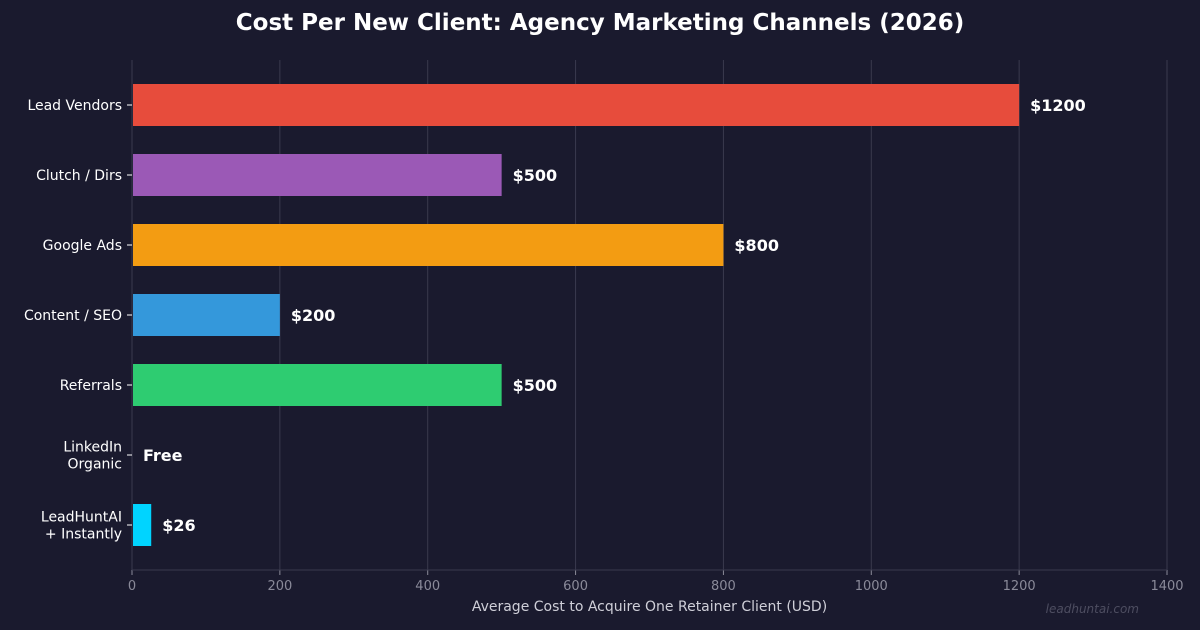 The image size is (1200, 630). Describe the element at coordinates (1166, 586) in the screenshot. I see `x-tick-label: 1400` at that location.